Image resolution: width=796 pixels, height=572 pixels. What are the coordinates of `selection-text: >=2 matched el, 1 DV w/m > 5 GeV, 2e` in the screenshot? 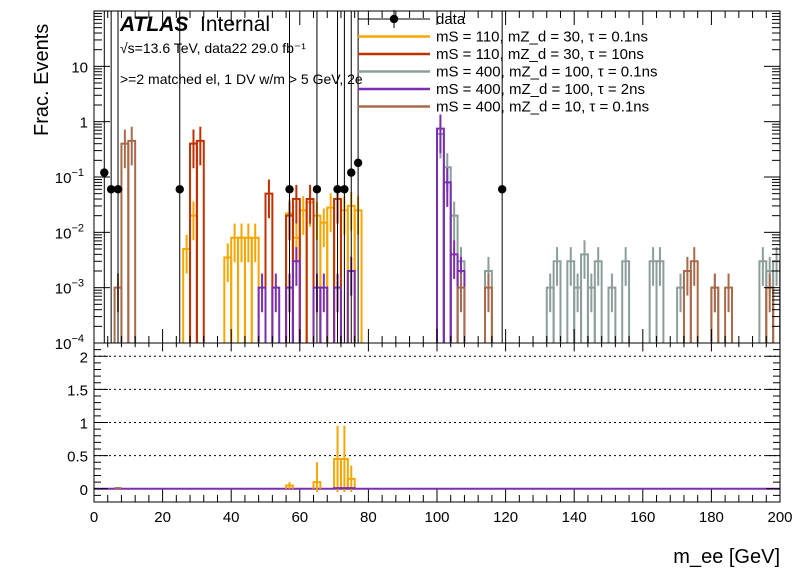 It's located at (241, 79).